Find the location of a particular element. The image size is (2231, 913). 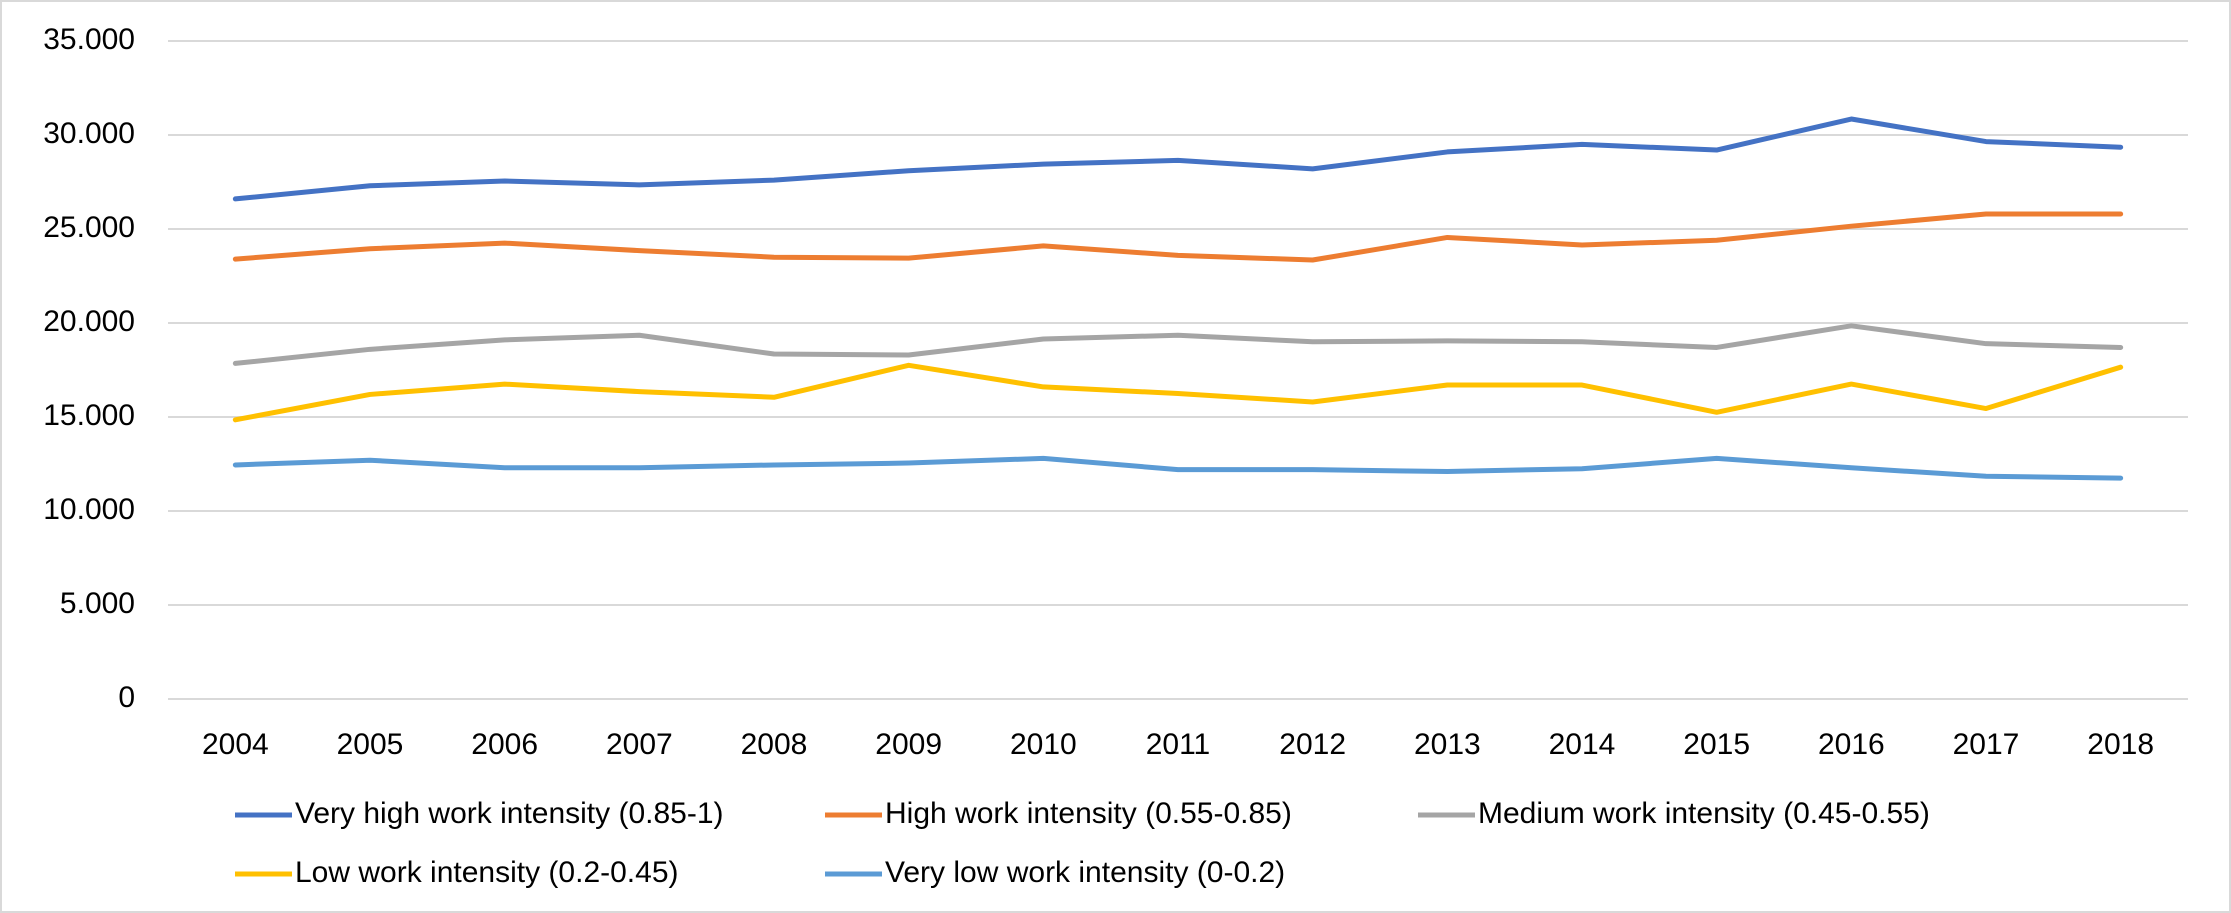

x-tick-label: 2007 is located at coordinates (639, 744).